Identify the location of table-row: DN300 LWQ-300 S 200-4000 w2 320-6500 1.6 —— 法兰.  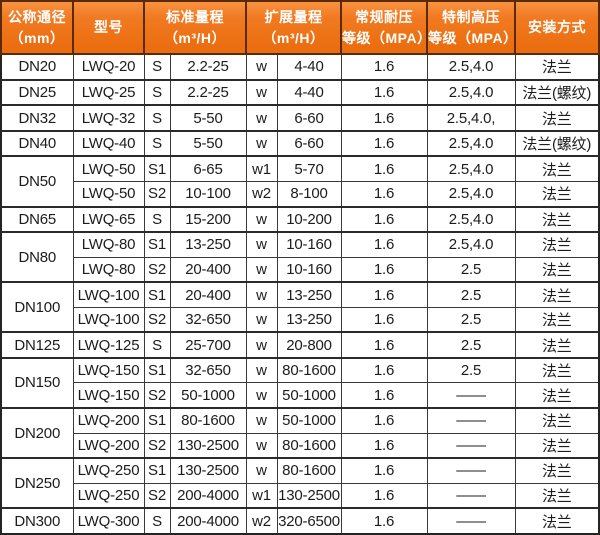
(300, 521).